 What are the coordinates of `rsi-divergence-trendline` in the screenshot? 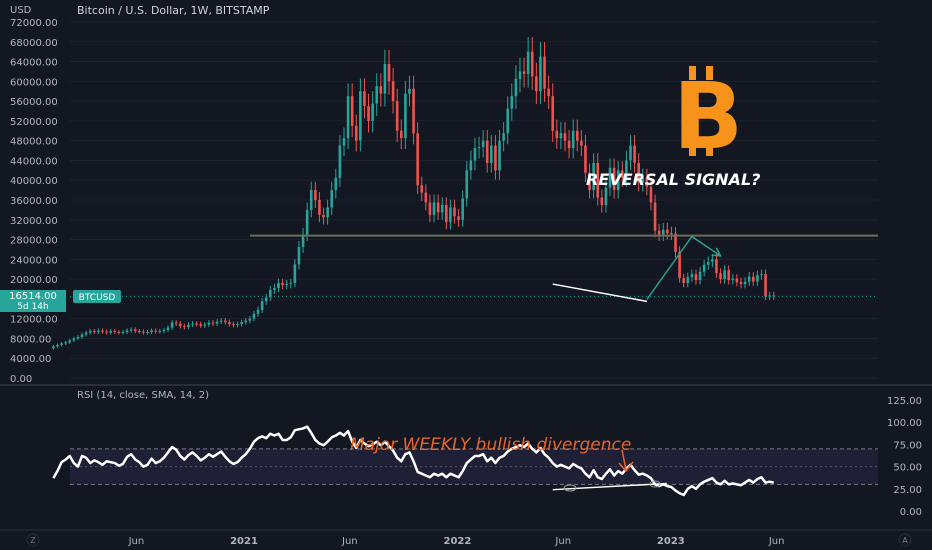 It's located at (609, 486).